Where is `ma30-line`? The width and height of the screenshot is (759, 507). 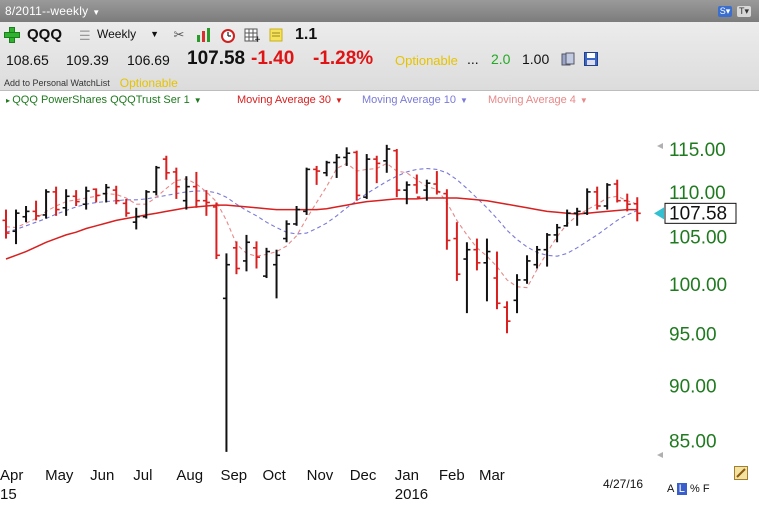 ma30-line is located at coordinates (321, 228).